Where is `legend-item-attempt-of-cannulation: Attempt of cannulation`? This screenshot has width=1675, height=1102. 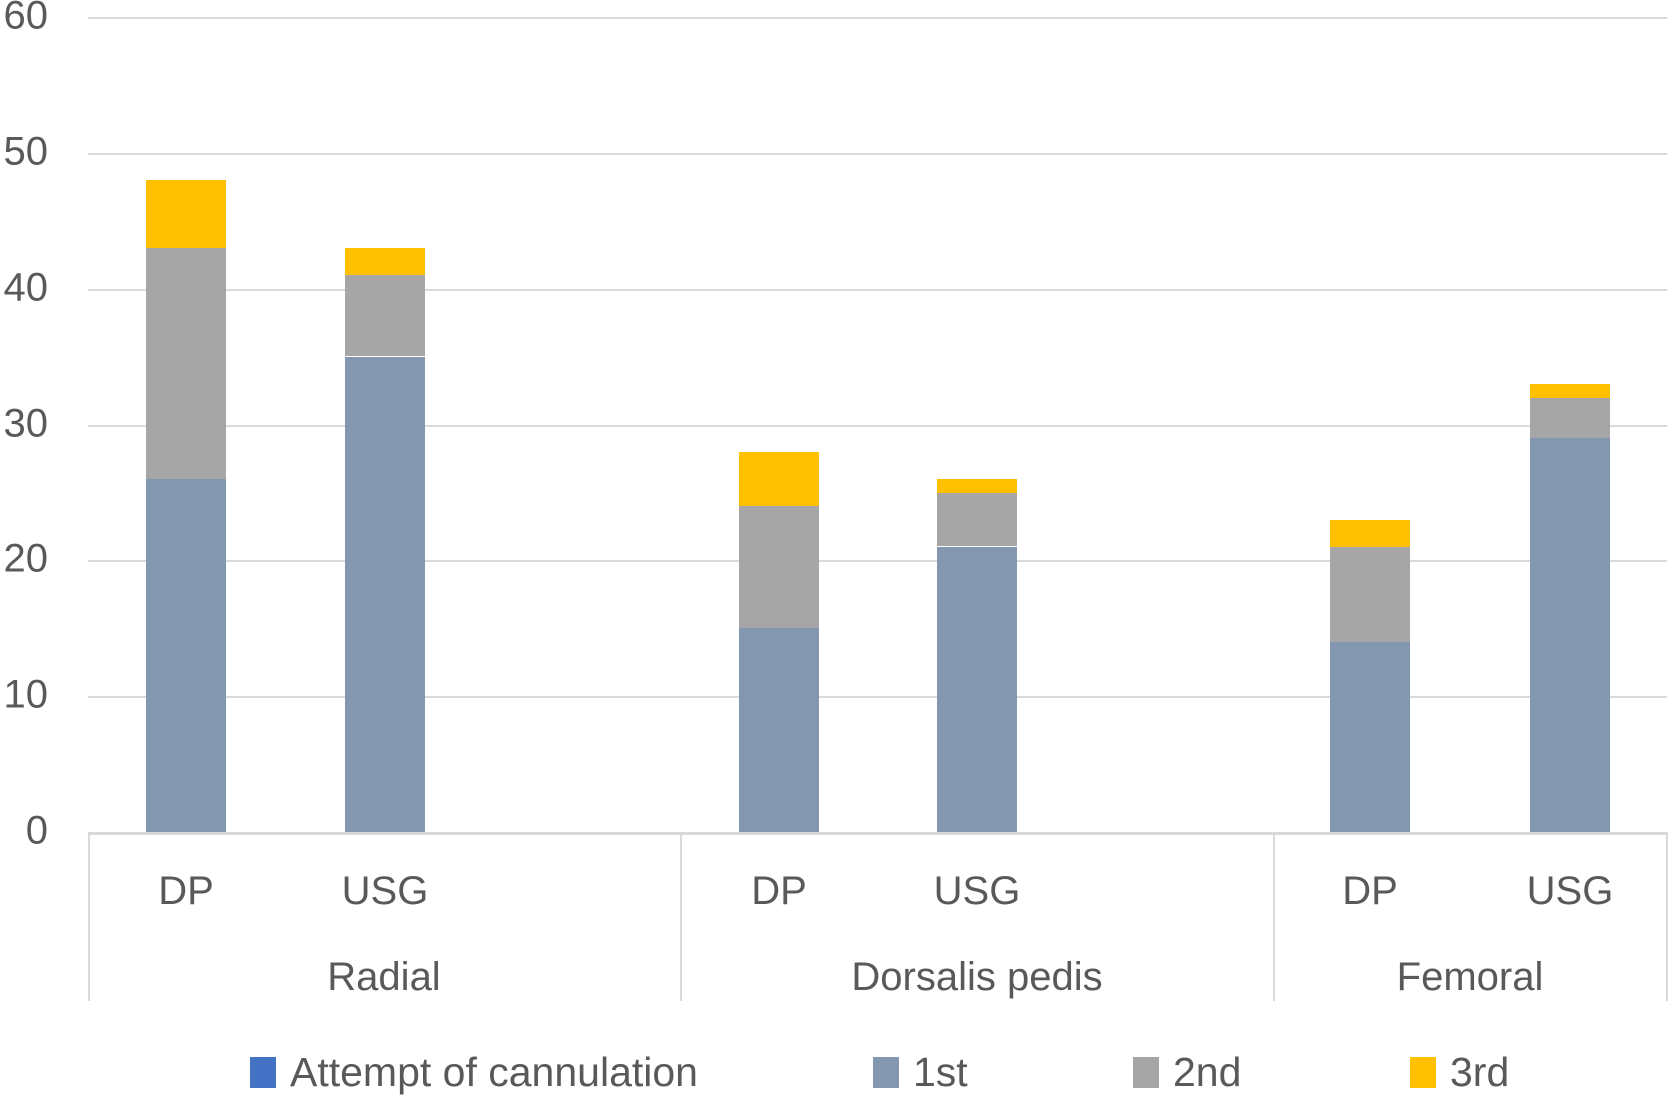
legend-item-attempt-of-cannulation: Attempt of cannulation is located at coordinates (474, 1072).